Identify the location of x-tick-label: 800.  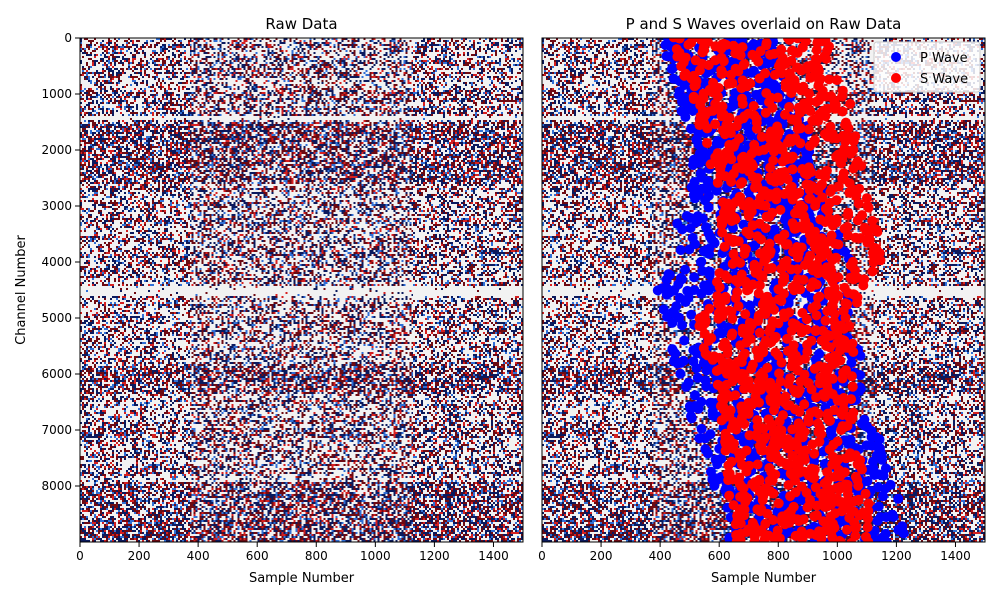
(316, 556).